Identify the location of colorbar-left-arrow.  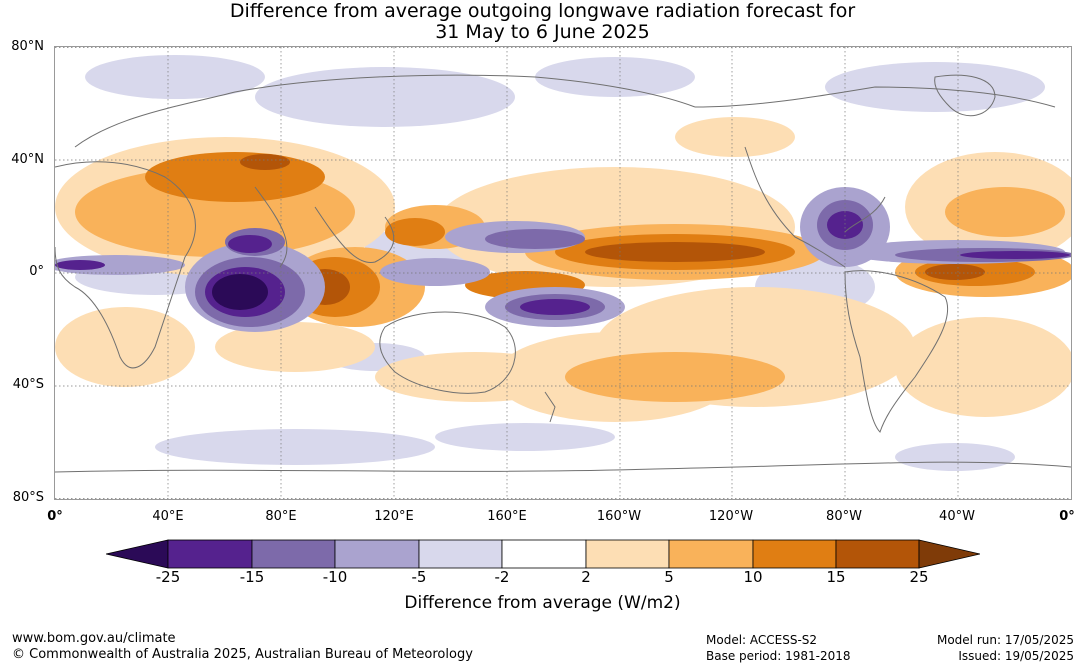
(137, 554).